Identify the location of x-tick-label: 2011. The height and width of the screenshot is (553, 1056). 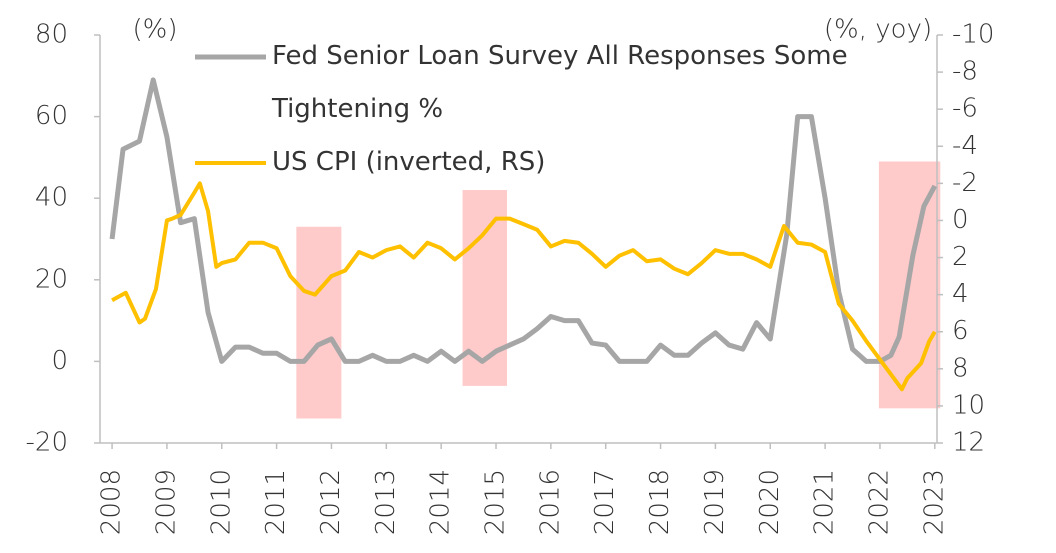
(276, 502).